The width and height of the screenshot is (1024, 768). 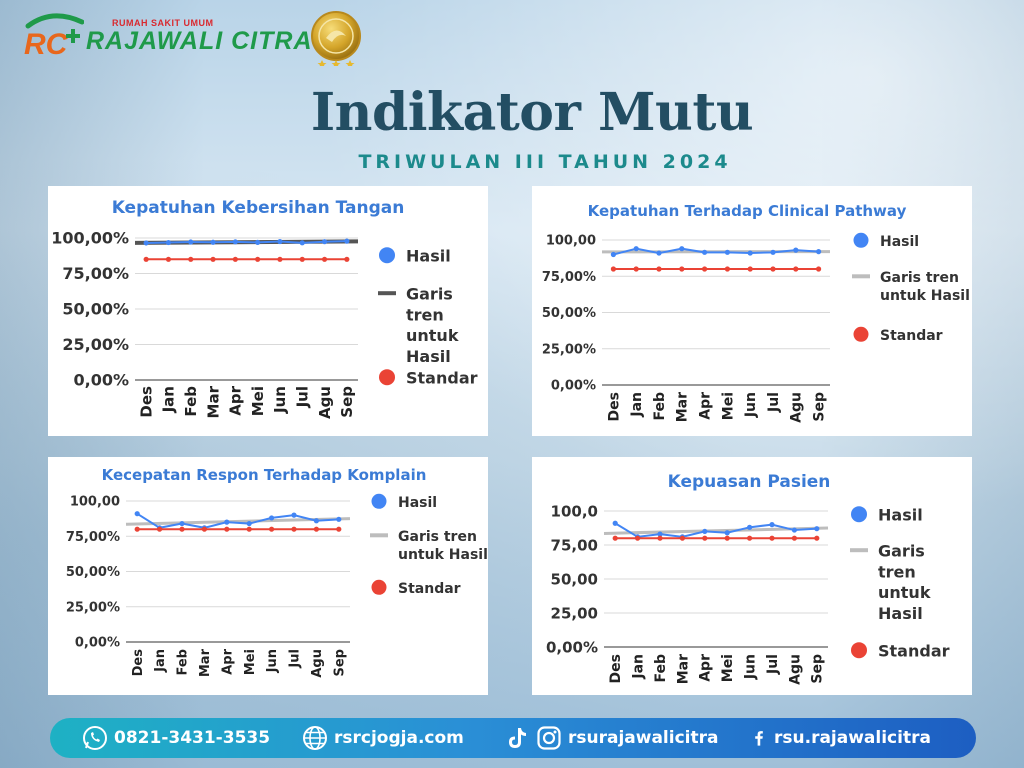 I want to click on contact-facebook: rsu.rajawalicitra, so click(x=840, y=738).